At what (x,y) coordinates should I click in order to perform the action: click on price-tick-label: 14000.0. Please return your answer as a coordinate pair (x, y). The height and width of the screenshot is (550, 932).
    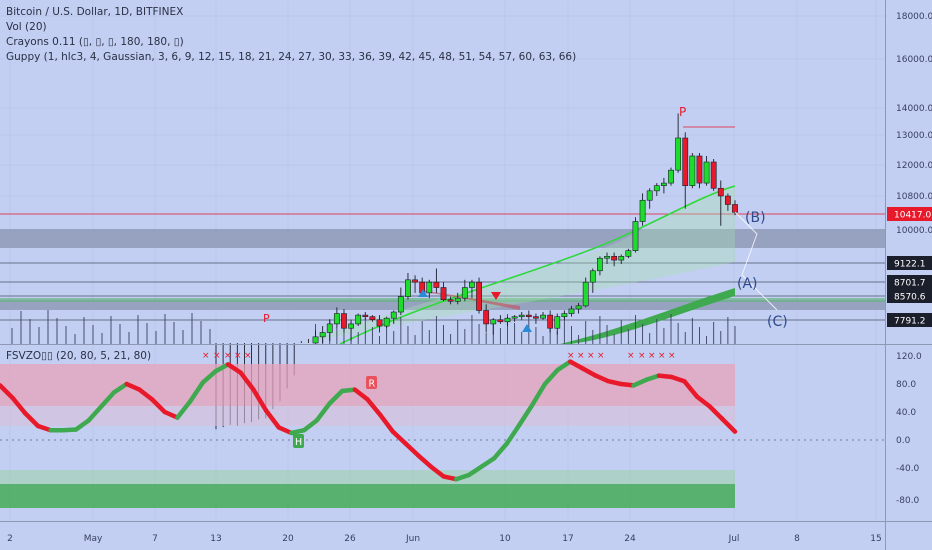
    Looking at the image, I should click on (914, 109).